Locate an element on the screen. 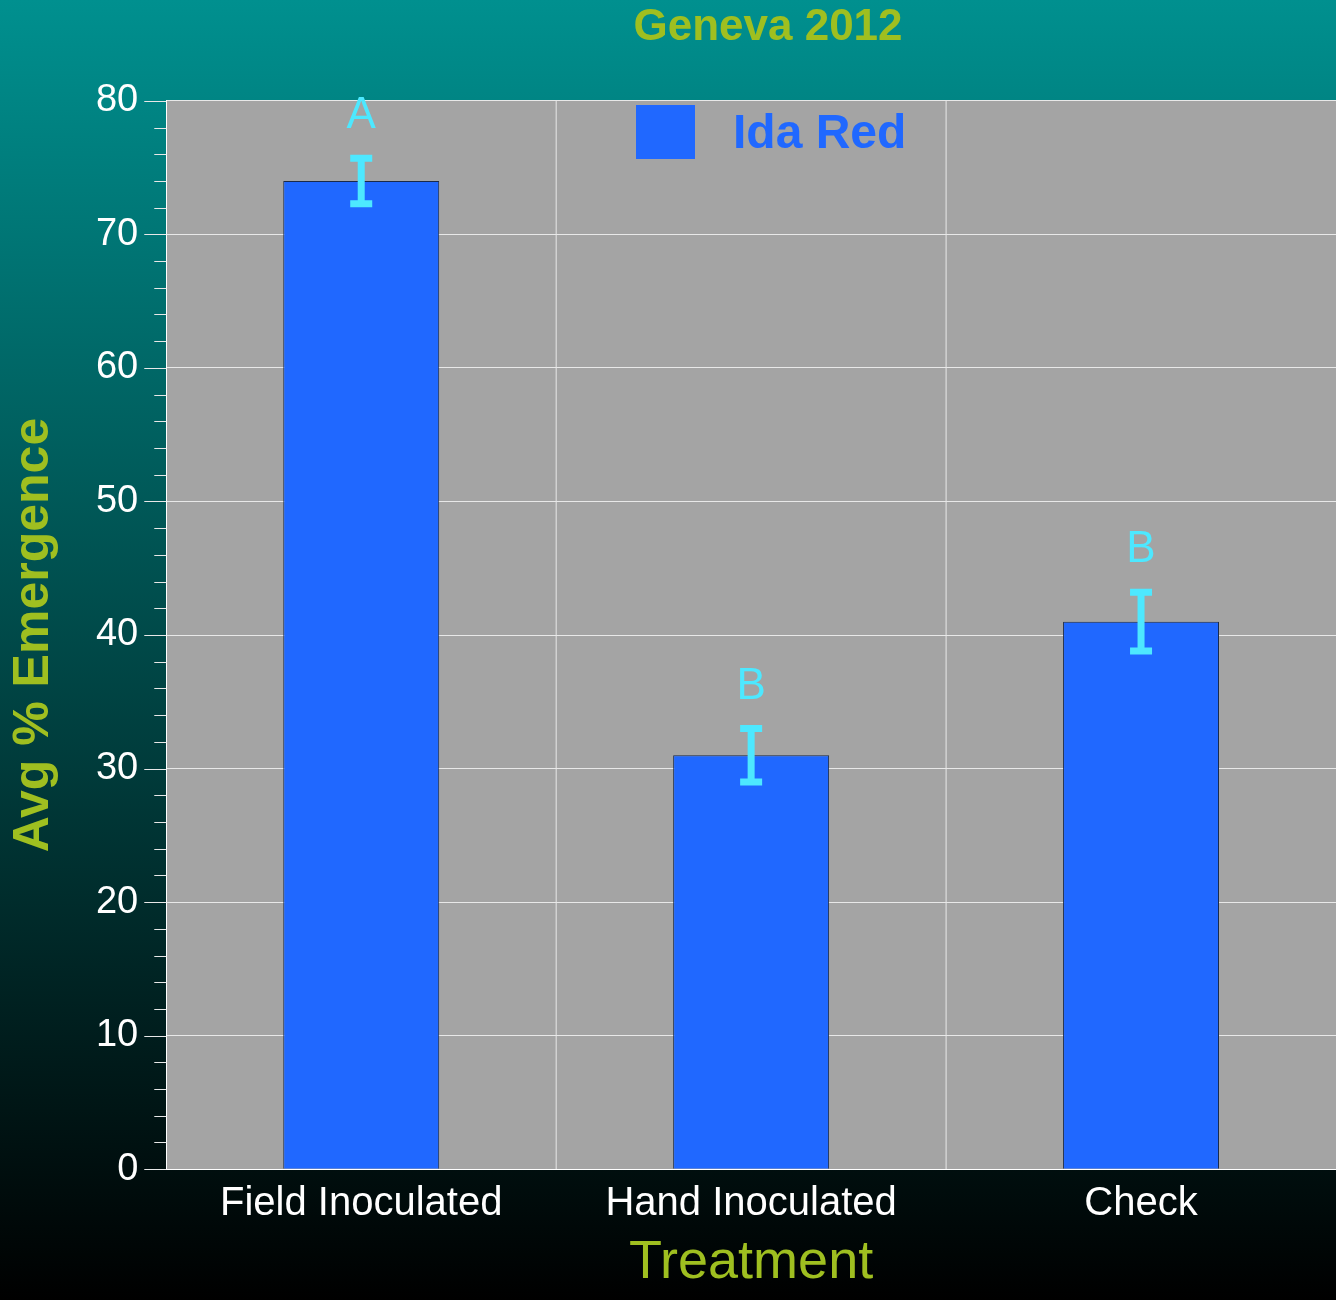  y-tick-label: 0 is located at coordinates (128, 1166).